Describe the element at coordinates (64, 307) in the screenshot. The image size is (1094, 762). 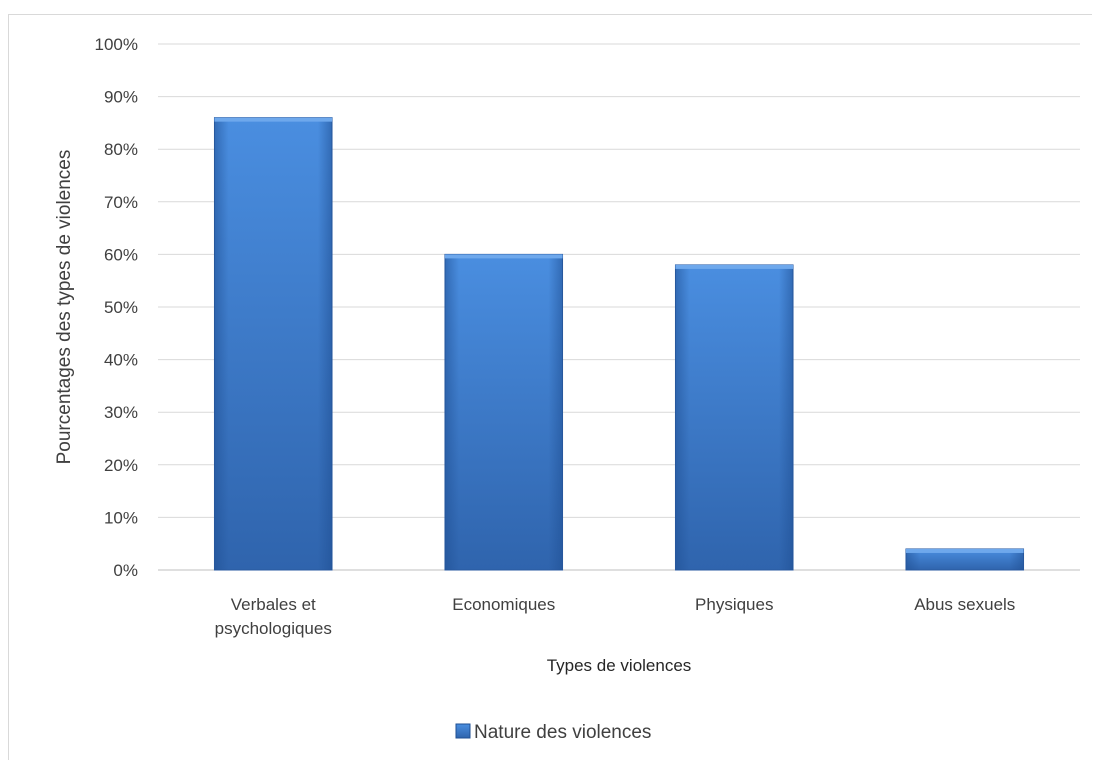
I see `y-axis-label: Pourcentages des types de violences` at that location.